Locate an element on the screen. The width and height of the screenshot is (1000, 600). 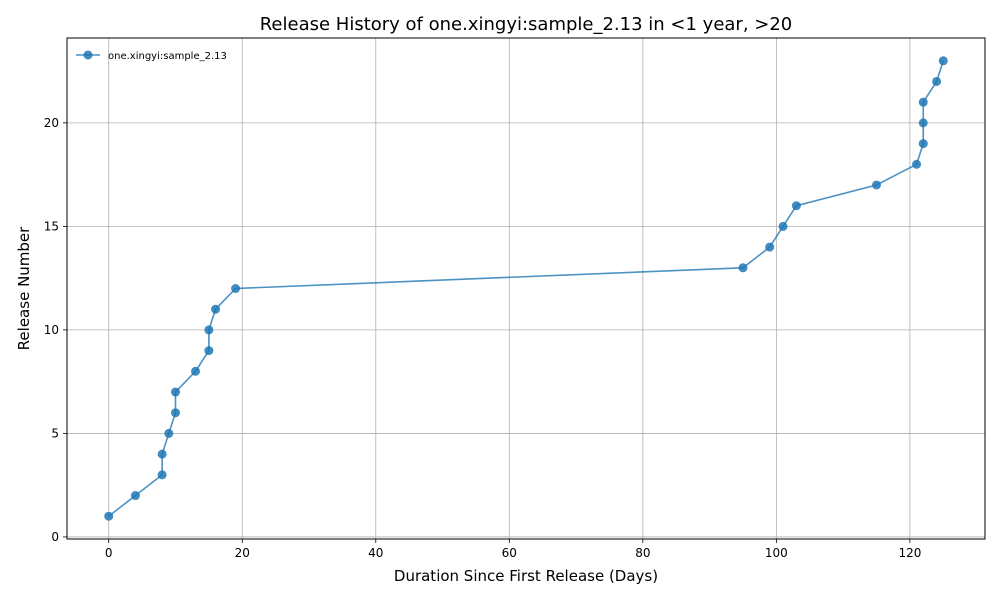
y-tick-label: 15 is located at coordinates (51, 226).